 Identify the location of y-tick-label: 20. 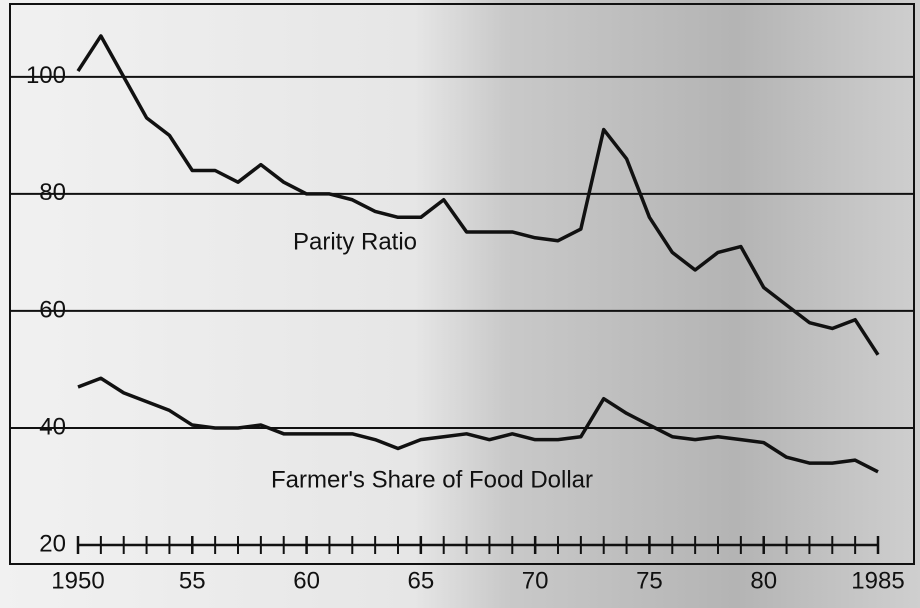
(52, 543).